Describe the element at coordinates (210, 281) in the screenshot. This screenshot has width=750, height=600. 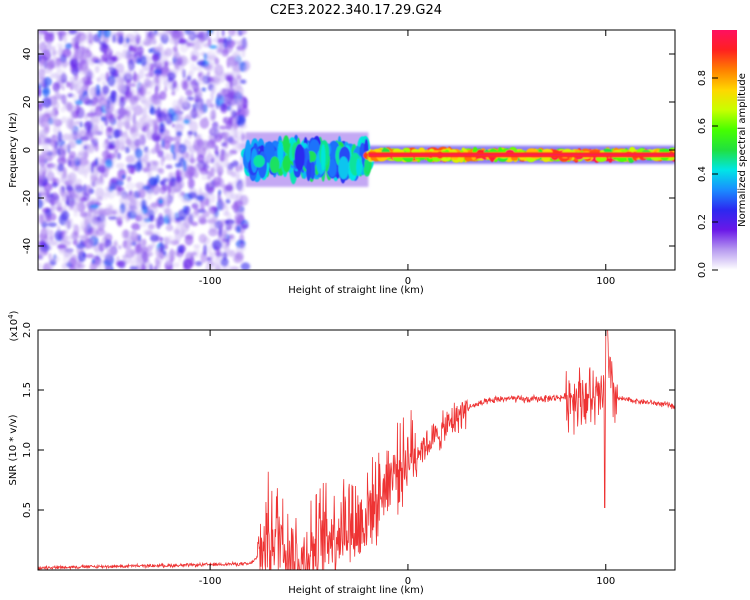
I see `x-tick-label: -100` at that location.